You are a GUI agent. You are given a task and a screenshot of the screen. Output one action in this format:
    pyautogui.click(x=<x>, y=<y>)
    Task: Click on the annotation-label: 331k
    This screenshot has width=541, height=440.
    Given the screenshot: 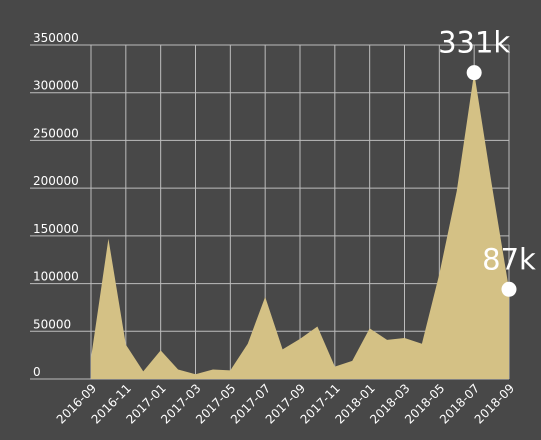 What is the action you would take?
    pyautogui.click(x=474, y=43)
    